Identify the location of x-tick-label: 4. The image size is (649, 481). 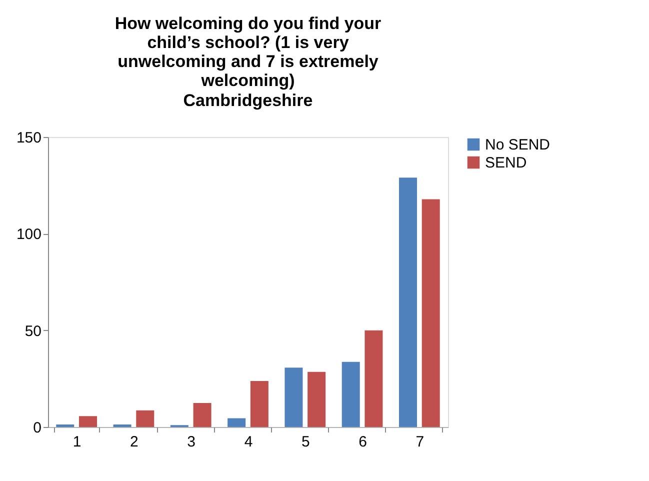
(248, 442).